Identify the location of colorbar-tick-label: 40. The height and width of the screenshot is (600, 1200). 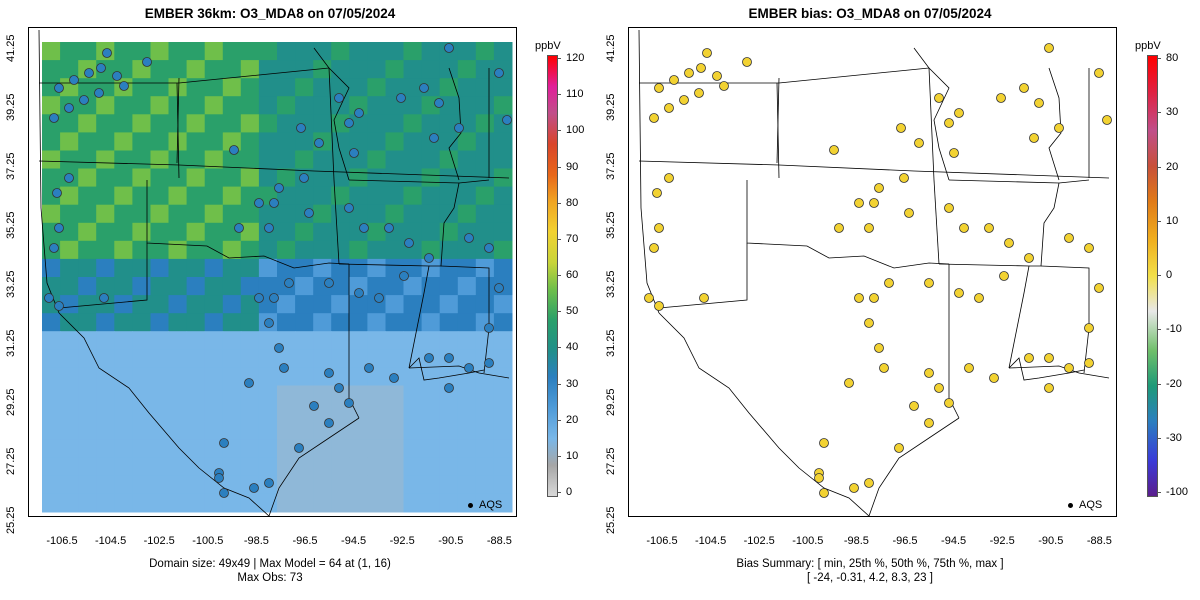
(572, 347).